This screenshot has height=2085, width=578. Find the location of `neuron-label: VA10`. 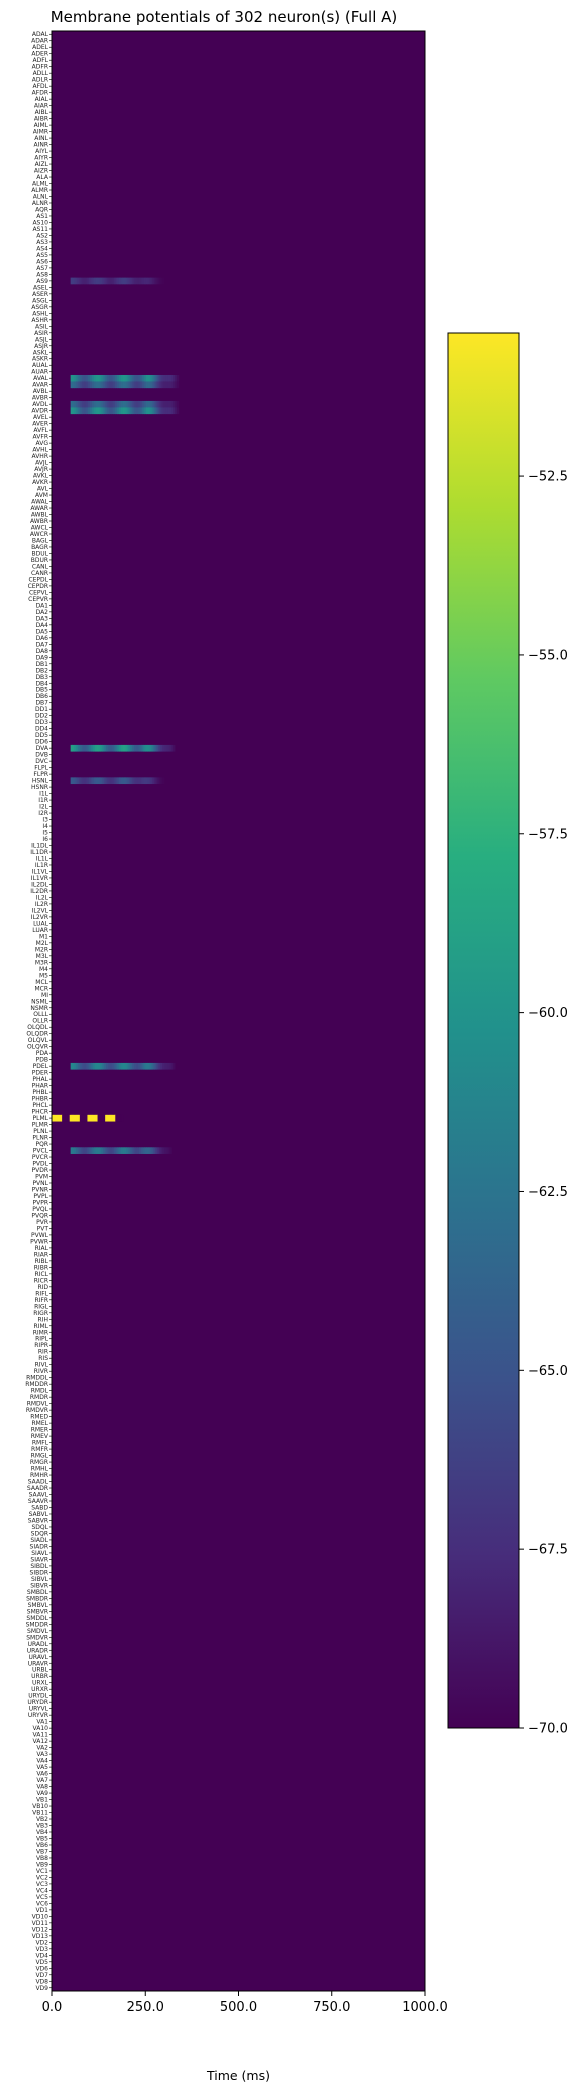

neuron-label: VA10 is located at coordinates (41, 1728).